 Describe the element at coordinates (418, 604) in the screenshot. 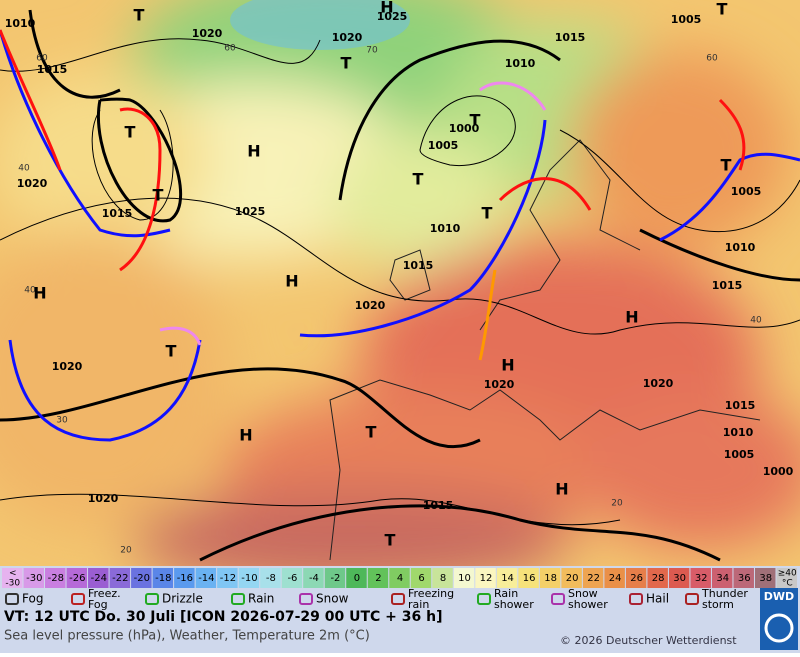

I see `weather-label: rain` at that location.